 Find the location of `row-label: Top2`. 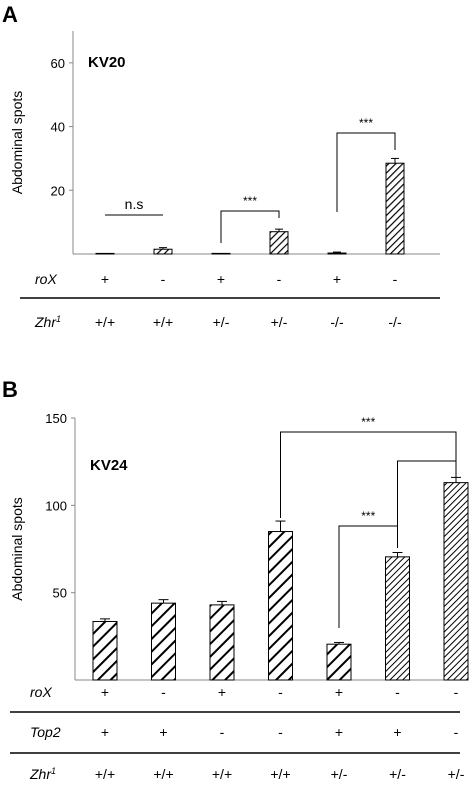

row-label: Top2 is located at coordinates (45, 732).